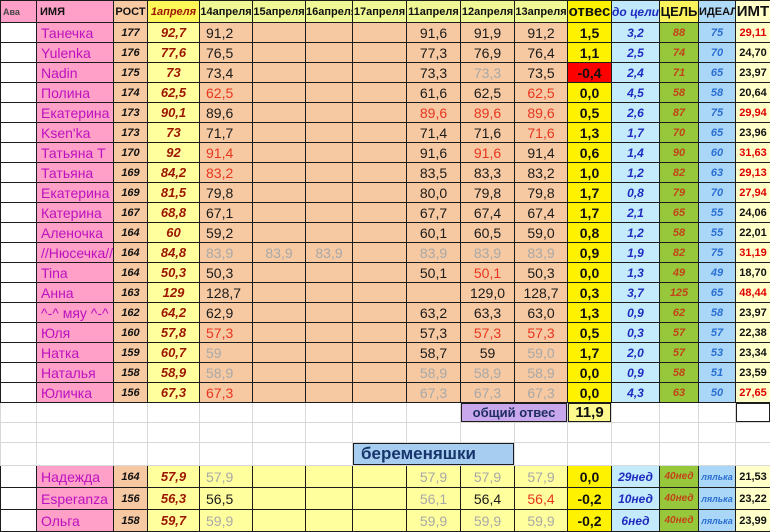 The image size is (770, 532). What do you see at coordinates (488, 173) in the screenshot?
I see `cell-apr12: 83,3` at bounding box center [488, 173].